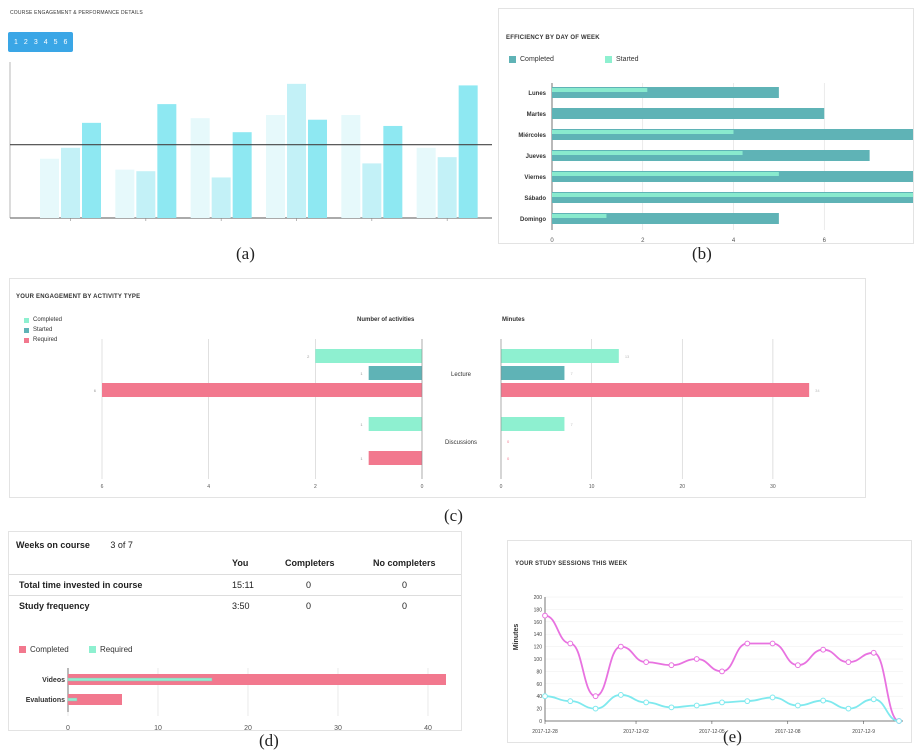 The width and height of the screenshot is (914, 752). I want to click on pagination: 1 2 3 4 5 6, so click(41, 42).